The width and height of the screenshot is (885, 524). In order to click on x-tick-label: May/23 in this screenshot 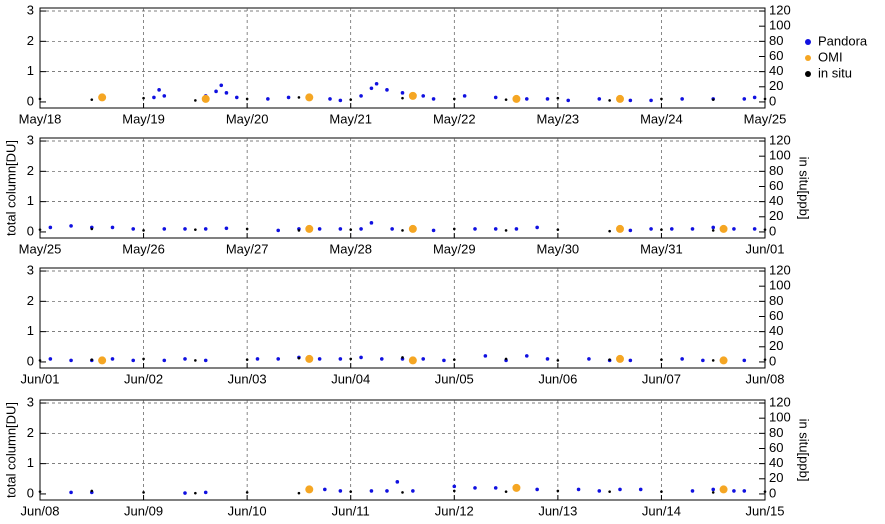, I will do `click(558, 118)`.